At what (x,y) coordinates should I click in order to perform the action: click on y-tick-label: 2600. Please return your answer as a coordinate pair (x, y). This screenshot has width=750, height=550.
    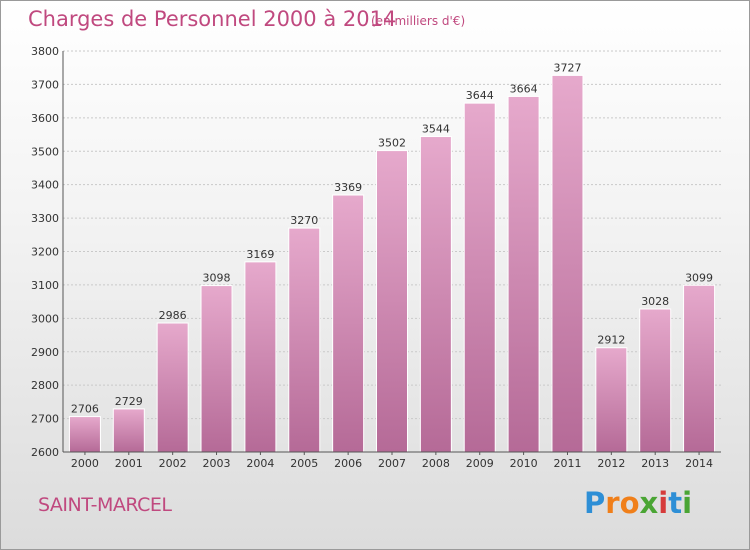
    Looking at the image, I should click on (45, 452).